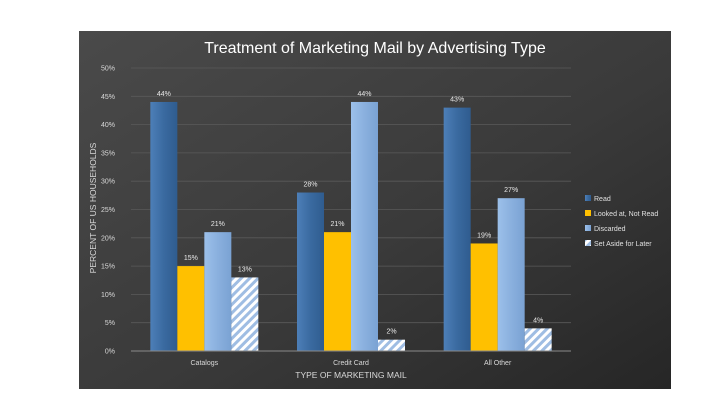  Describe the element at coordinates (602, 199) in the screenshot. I see `legend-label: Read` at that location.